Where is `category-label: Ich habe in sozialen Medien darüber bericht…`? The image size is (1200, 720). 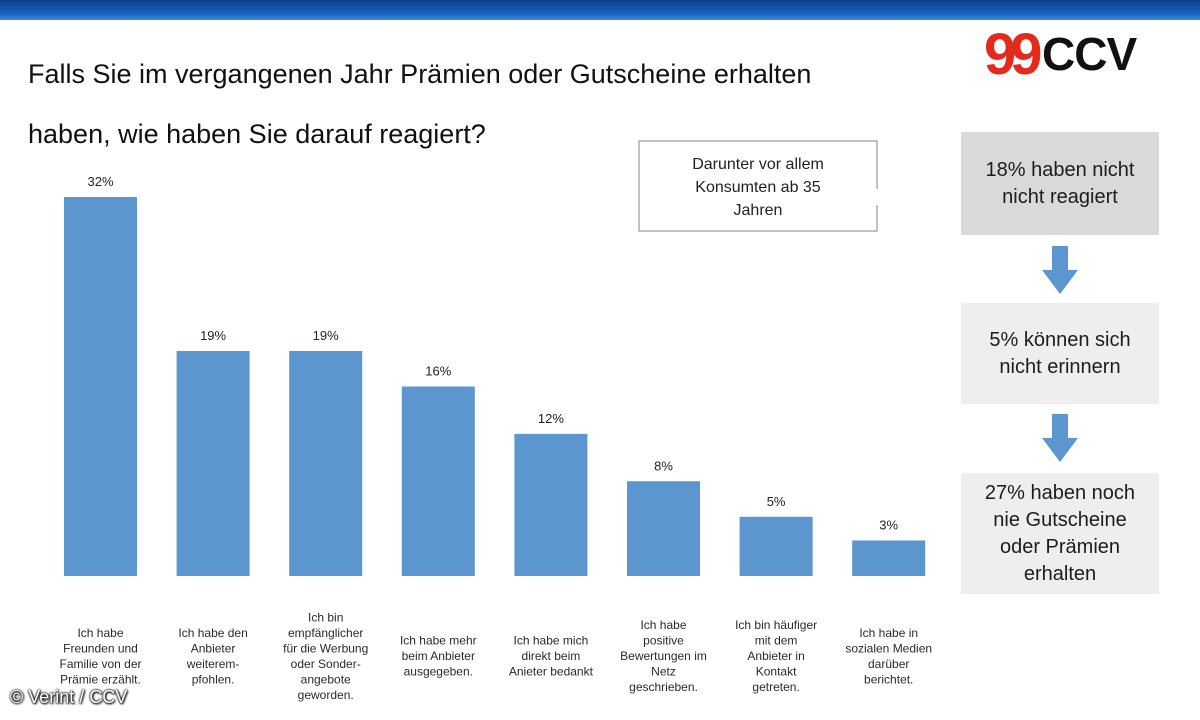
category-label: Ich habe in sozialen Medien darüber bericht… is located at coordinates (888, 656).